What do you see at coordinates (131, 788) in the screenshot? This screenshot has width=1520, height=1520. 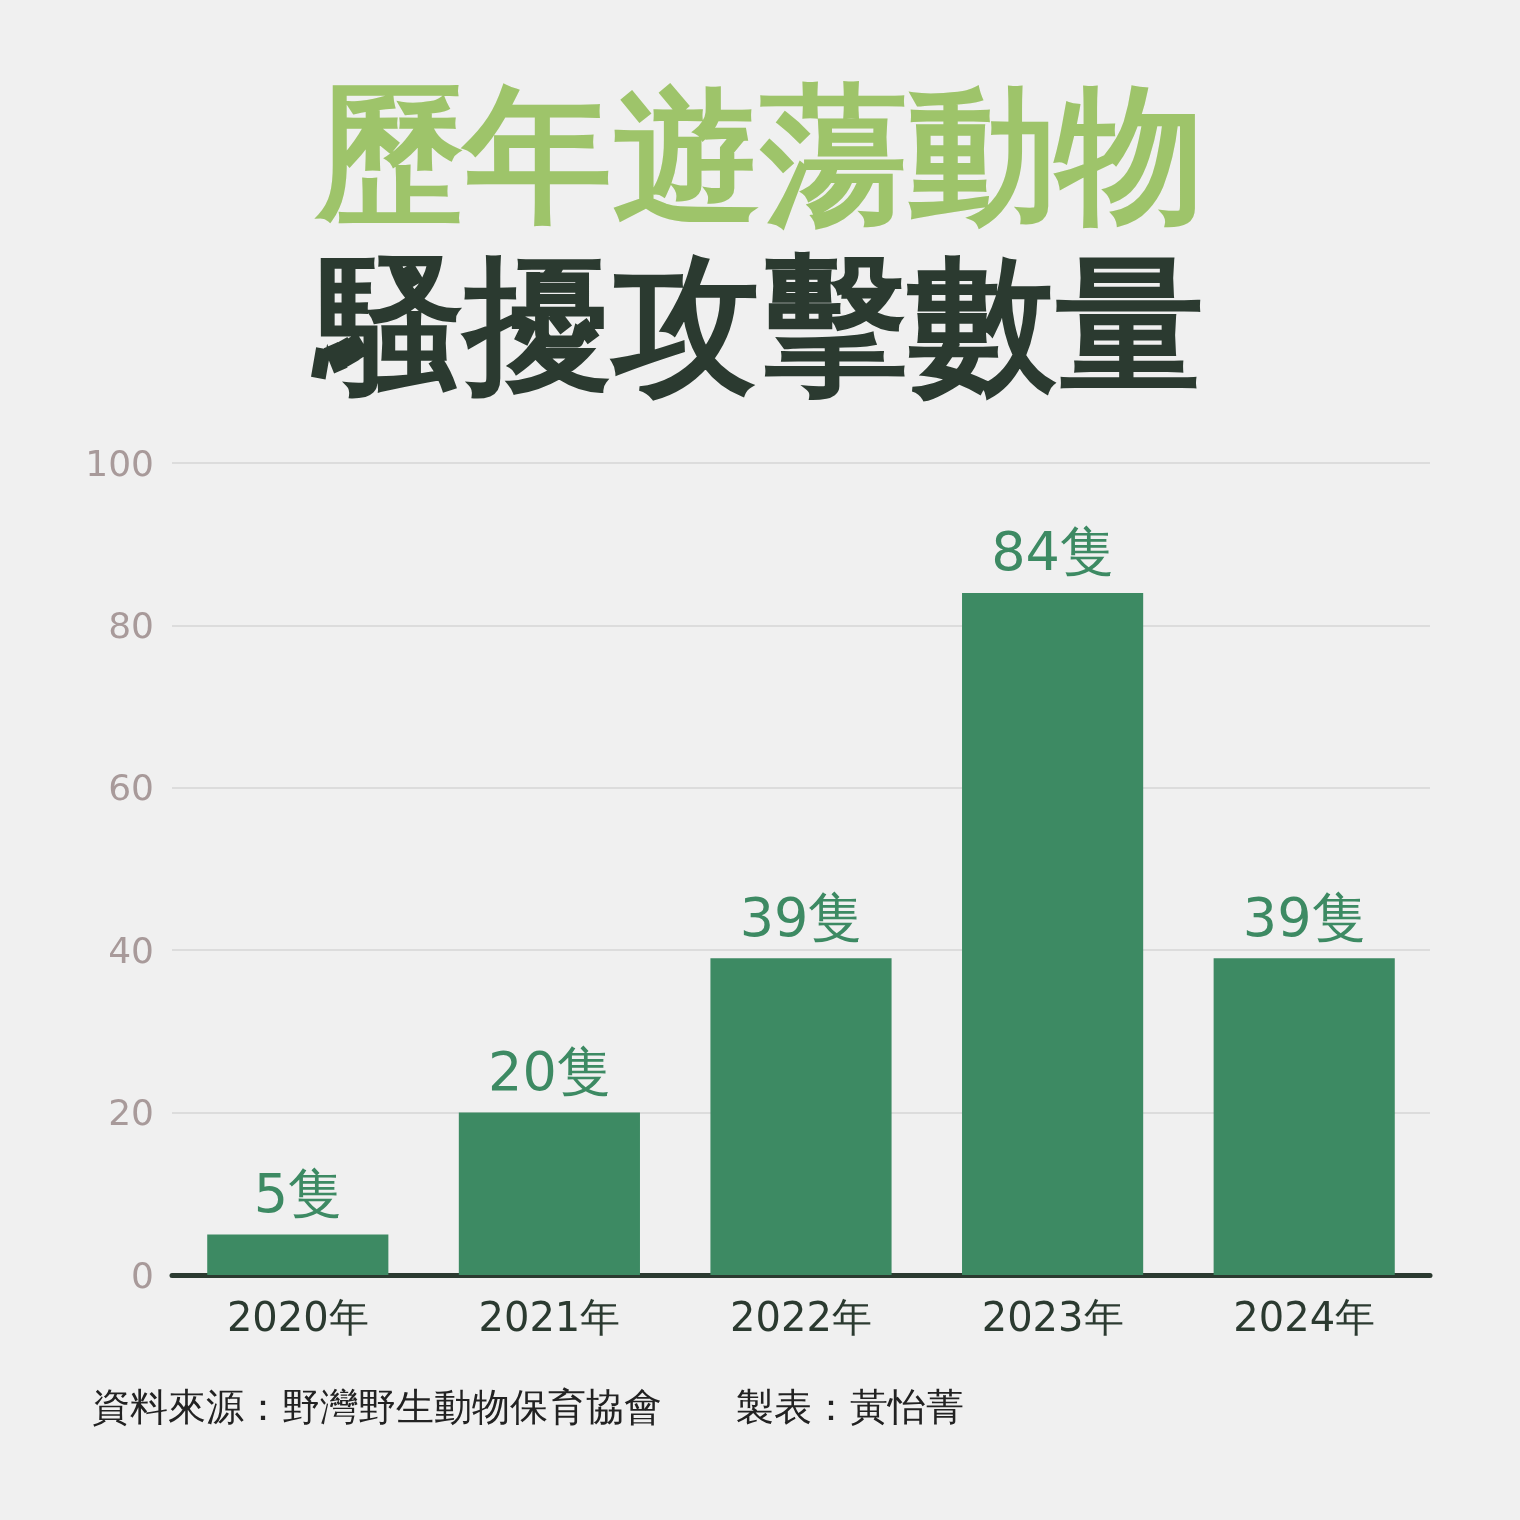 I see `y-tick-label: 60` at bounding box center [131, 788].